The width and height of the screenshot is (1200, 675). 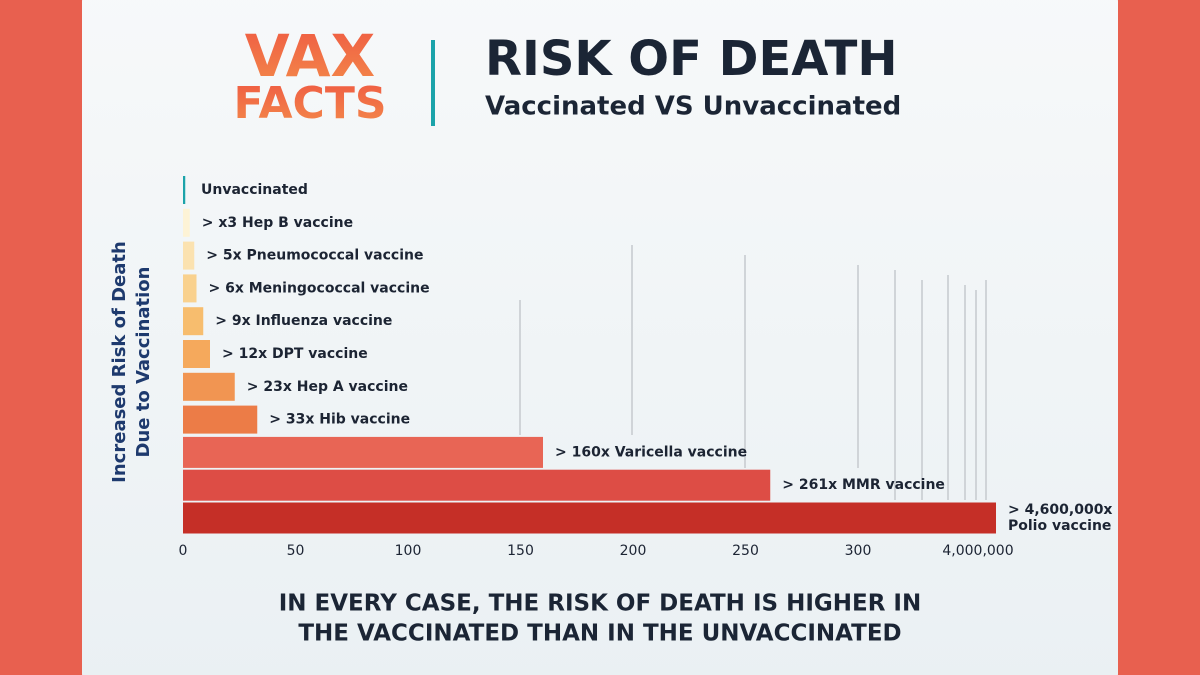 I want to click on bar-label: > 9x Influenza vaccine, so click(x=303, y=321).